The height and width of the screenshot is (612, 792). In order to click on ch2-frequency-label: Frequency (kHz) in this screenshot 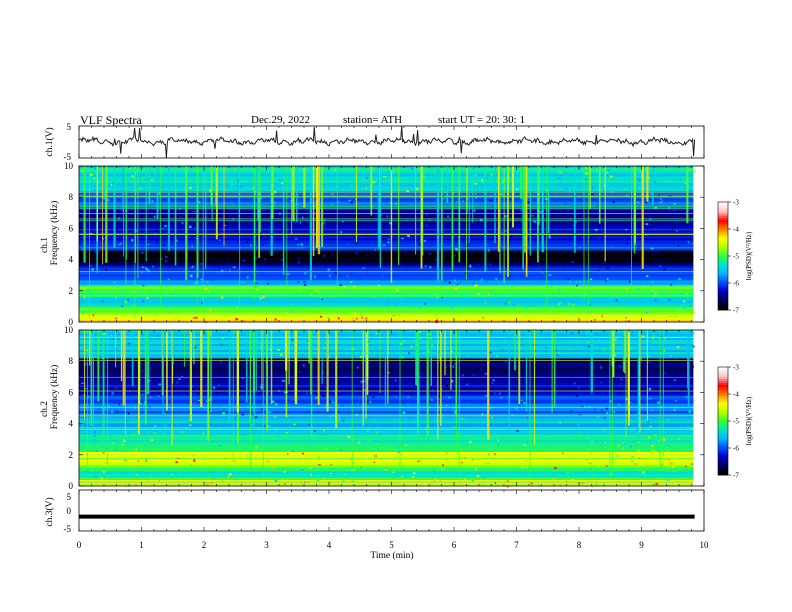, I will do `click(54, 397)`.